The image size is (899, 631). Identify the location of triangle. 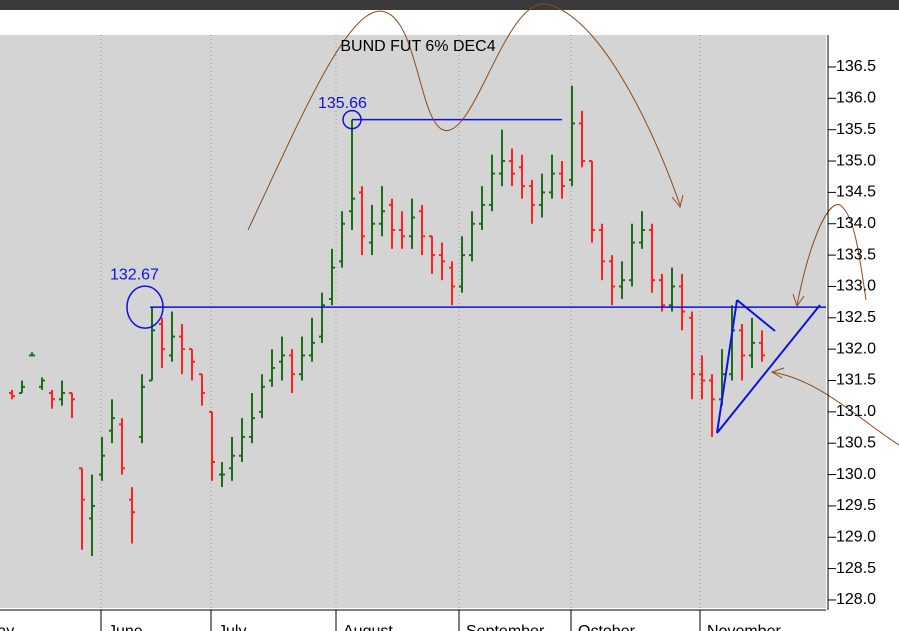
(768, 366).